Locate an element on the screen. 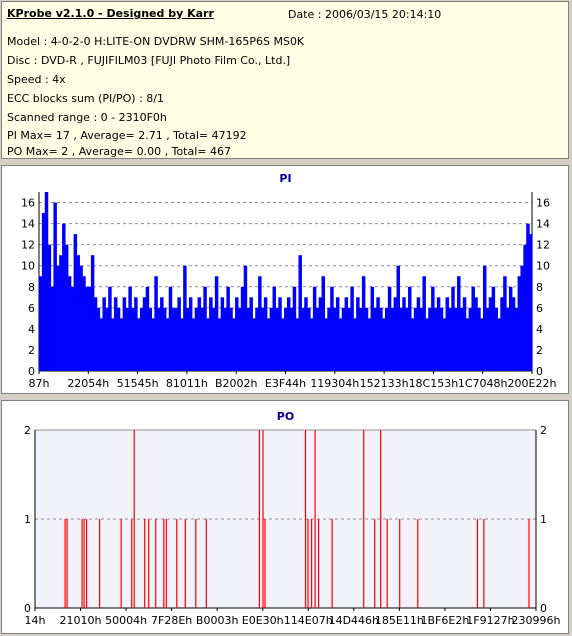 The height and width of the screenshot is (636, 572). x-tick-label: B0003h is located at coordinates (217, 620).